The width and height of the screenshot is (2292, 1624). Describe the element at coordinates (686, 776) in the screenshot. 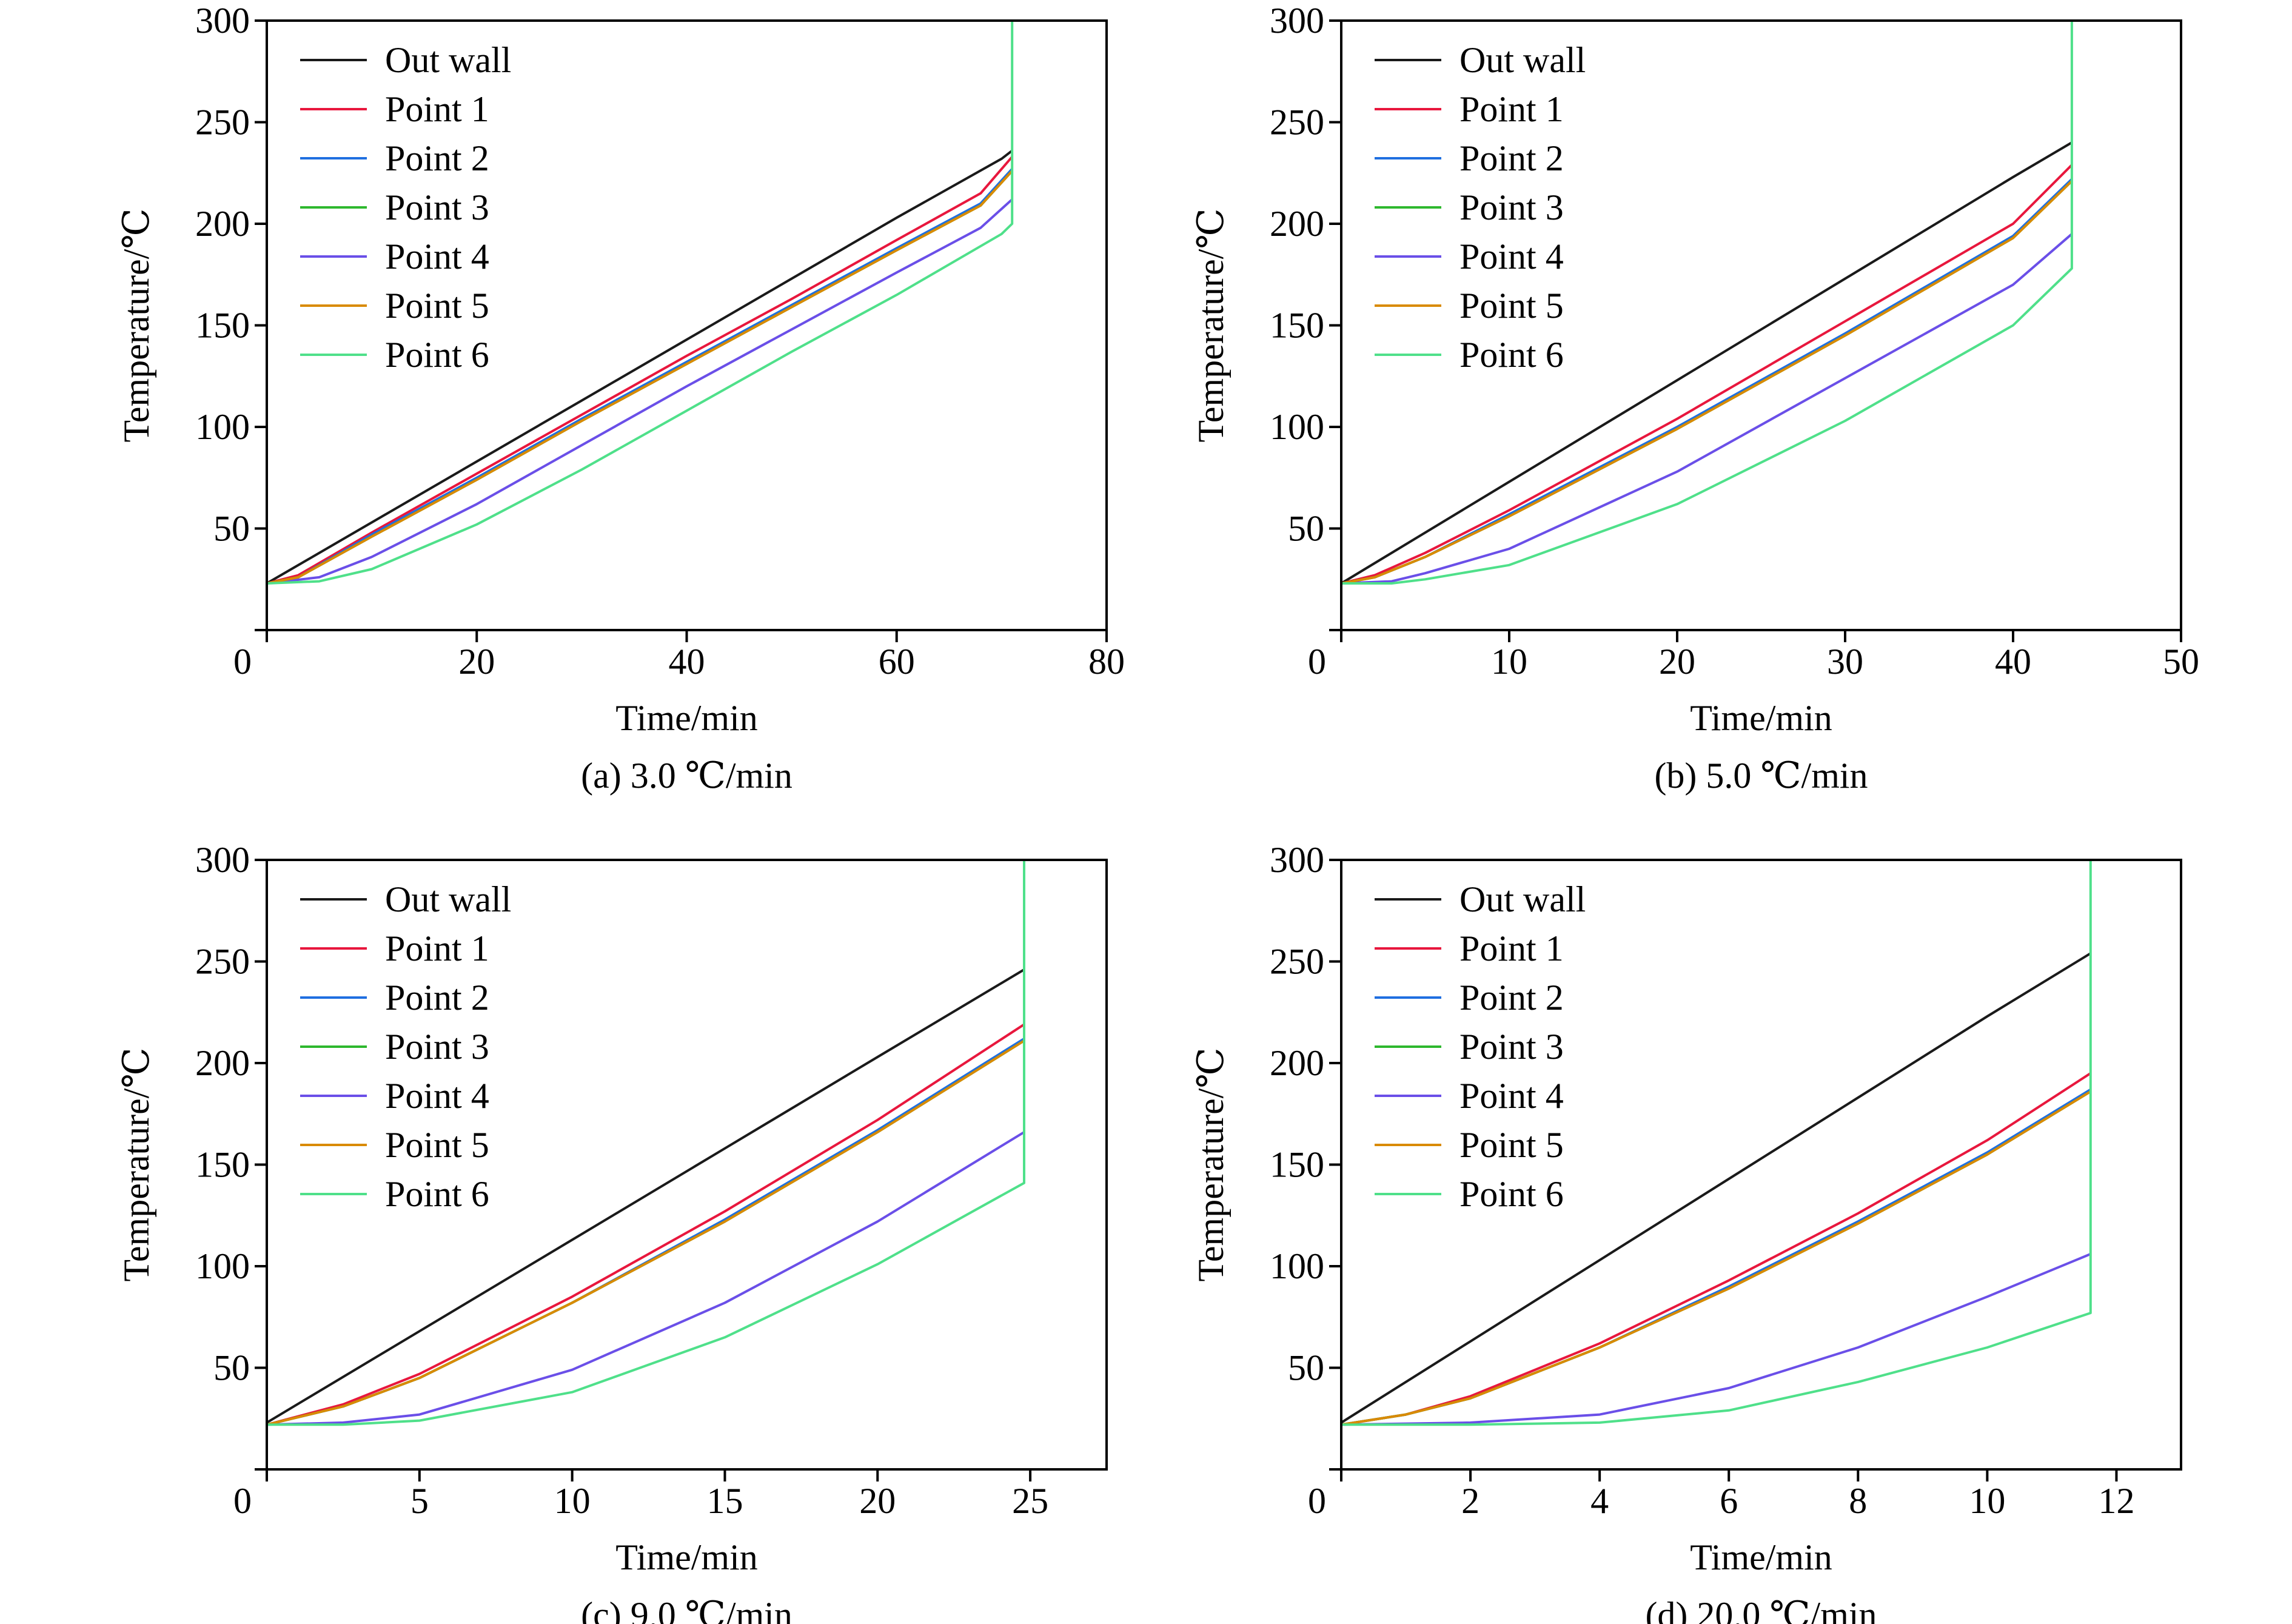

I see `panel-caption: (a) 3.0 ℃/min` at that location.